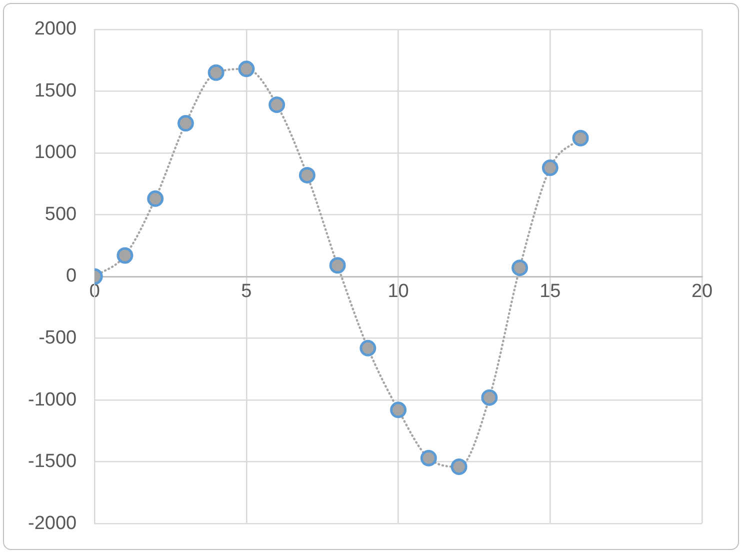 This screenshot has height=553, width=742. Describe the element at coordinates (71, 276) in the screenshot. I see `y-tick-label: 0` at that location.